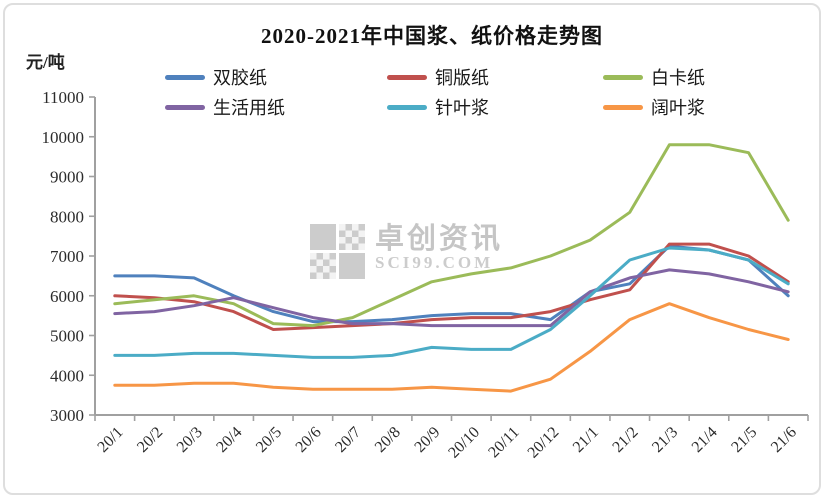 Image resolution: width=824 pixels, height=500 pixels. Describe the element at coordinates (67, 177) in the screenshot. I see `y-tick-label: 9000` at that location.